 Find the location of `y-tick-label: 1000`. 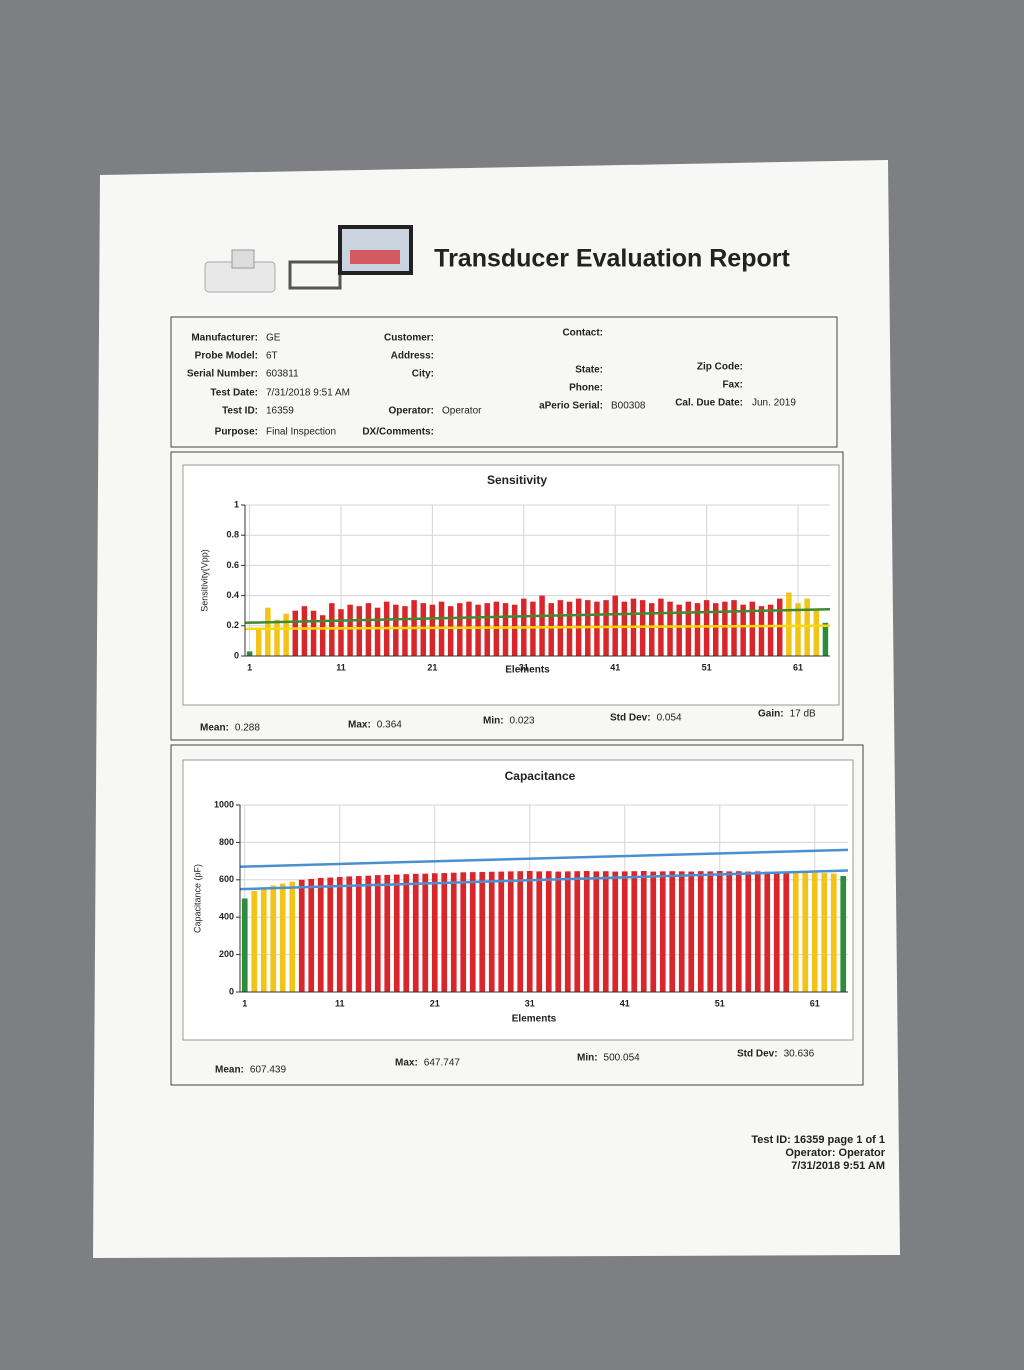

y-tick-label: 1000 is located at coordinates (224, 804).